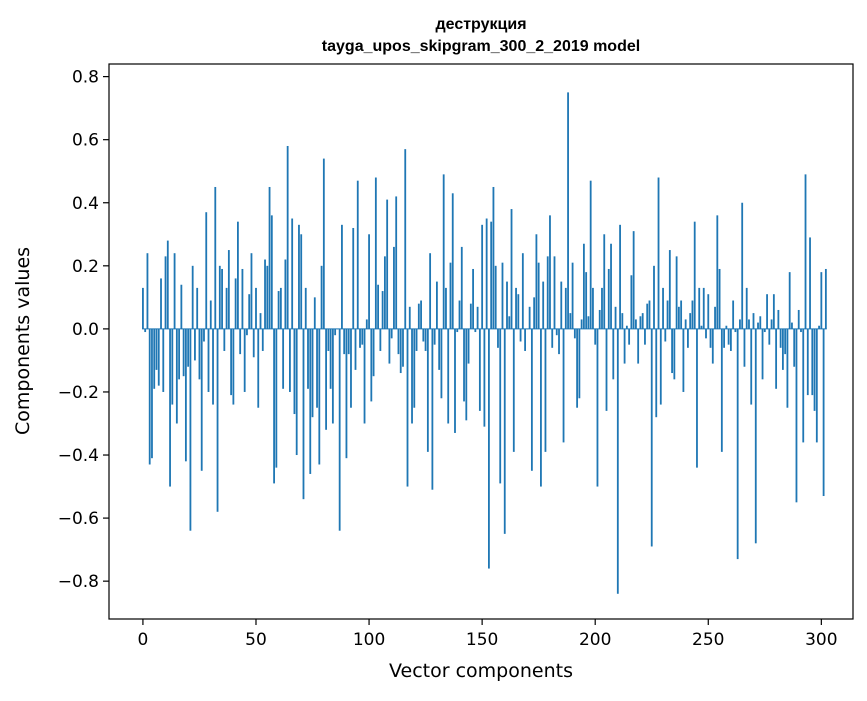 This screenshot has height=701, width=867. Describe the element at coordinates (595, 640) in the screenshot. I see `x-tick-label: 200` at that location.